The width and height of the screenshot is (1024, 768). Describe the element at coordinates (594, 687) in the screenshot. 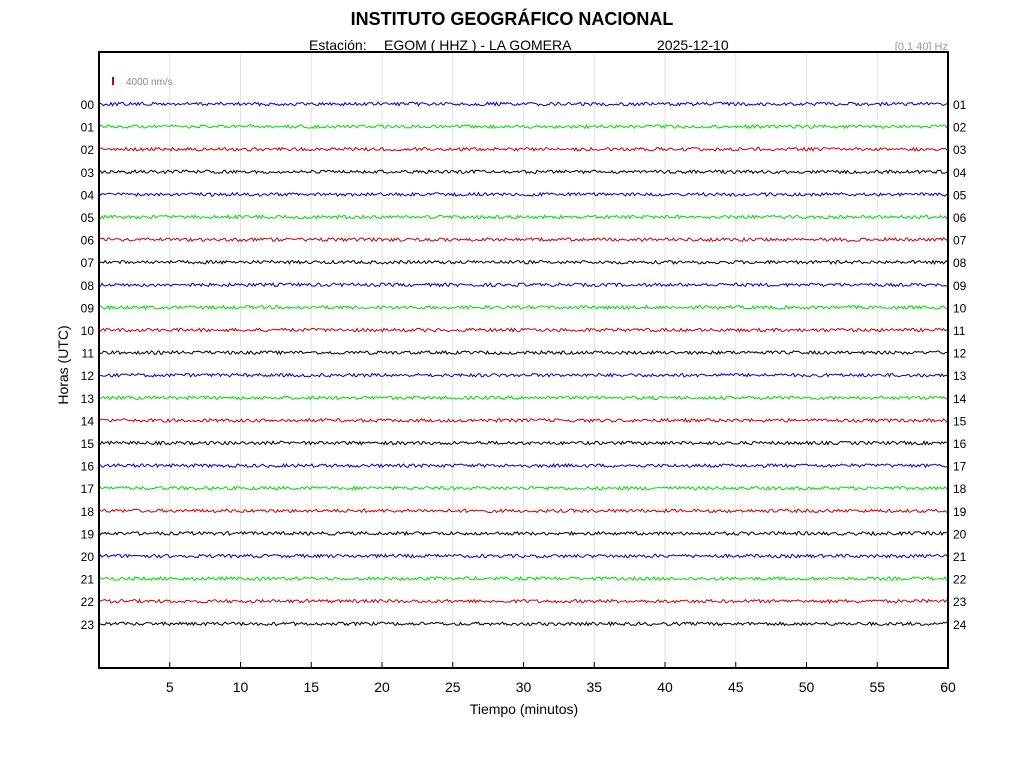

I see `x-tick-label: 35` at that location.